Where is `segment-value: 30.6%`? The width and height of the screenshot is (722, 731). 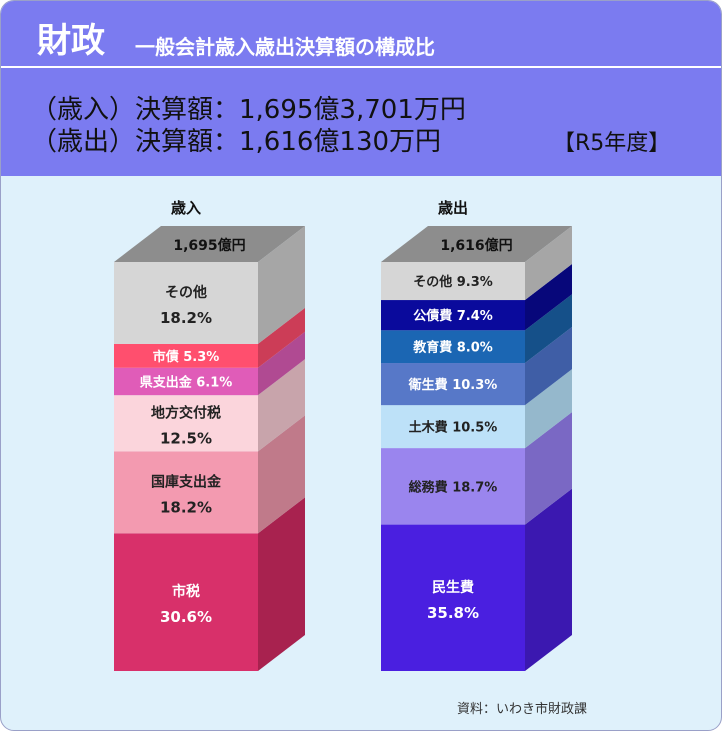 segment-value: 30.6% is located at coordinates (186, 617).